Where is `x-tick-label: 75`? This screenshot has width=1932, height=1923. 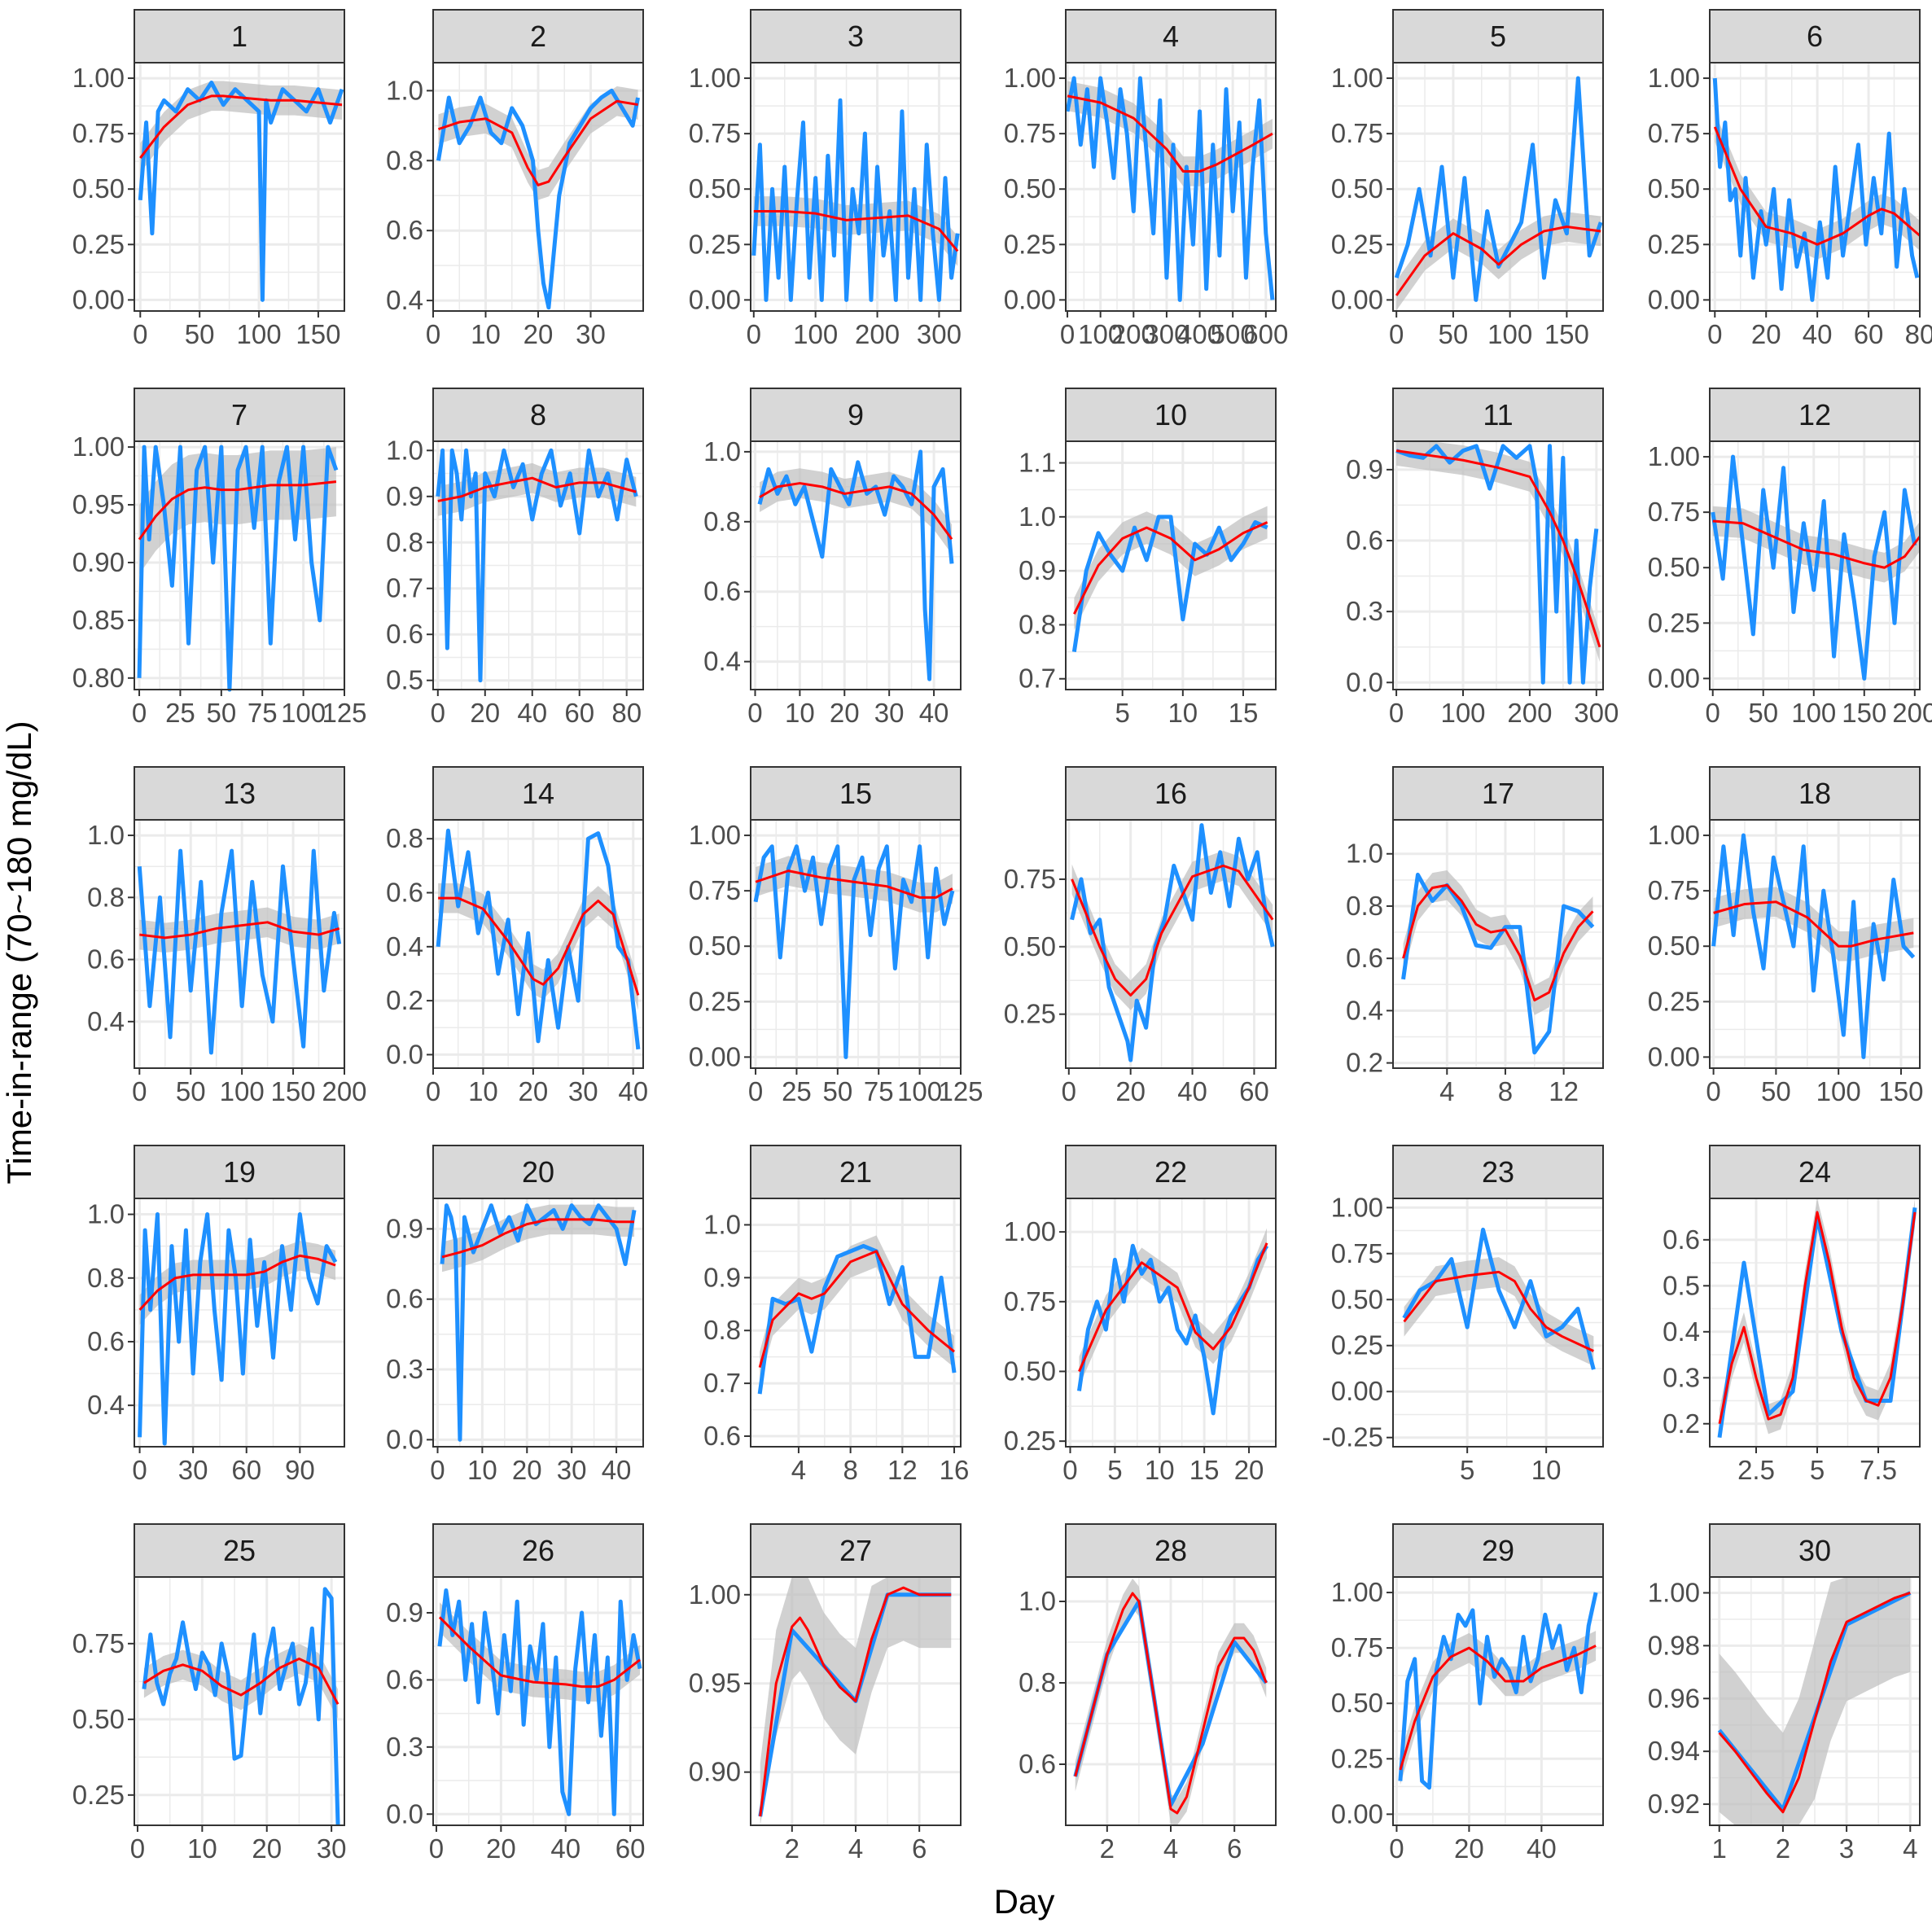 x-tick-label: 75 is located at coordinates (263, 713).